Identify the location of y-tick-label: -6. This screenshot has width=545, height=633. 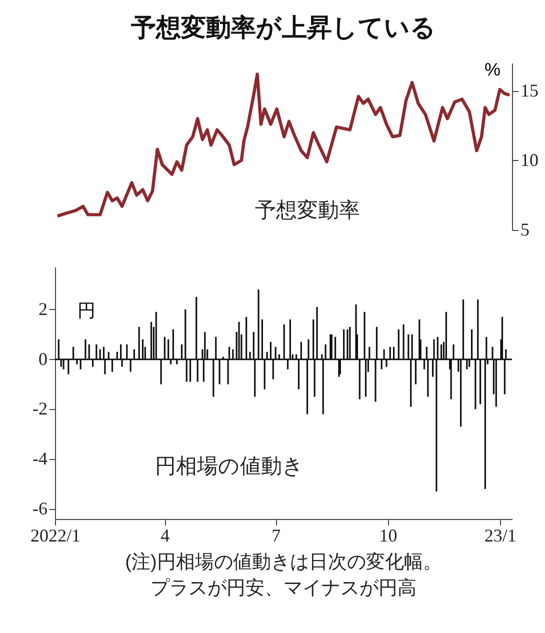
(40, 508).